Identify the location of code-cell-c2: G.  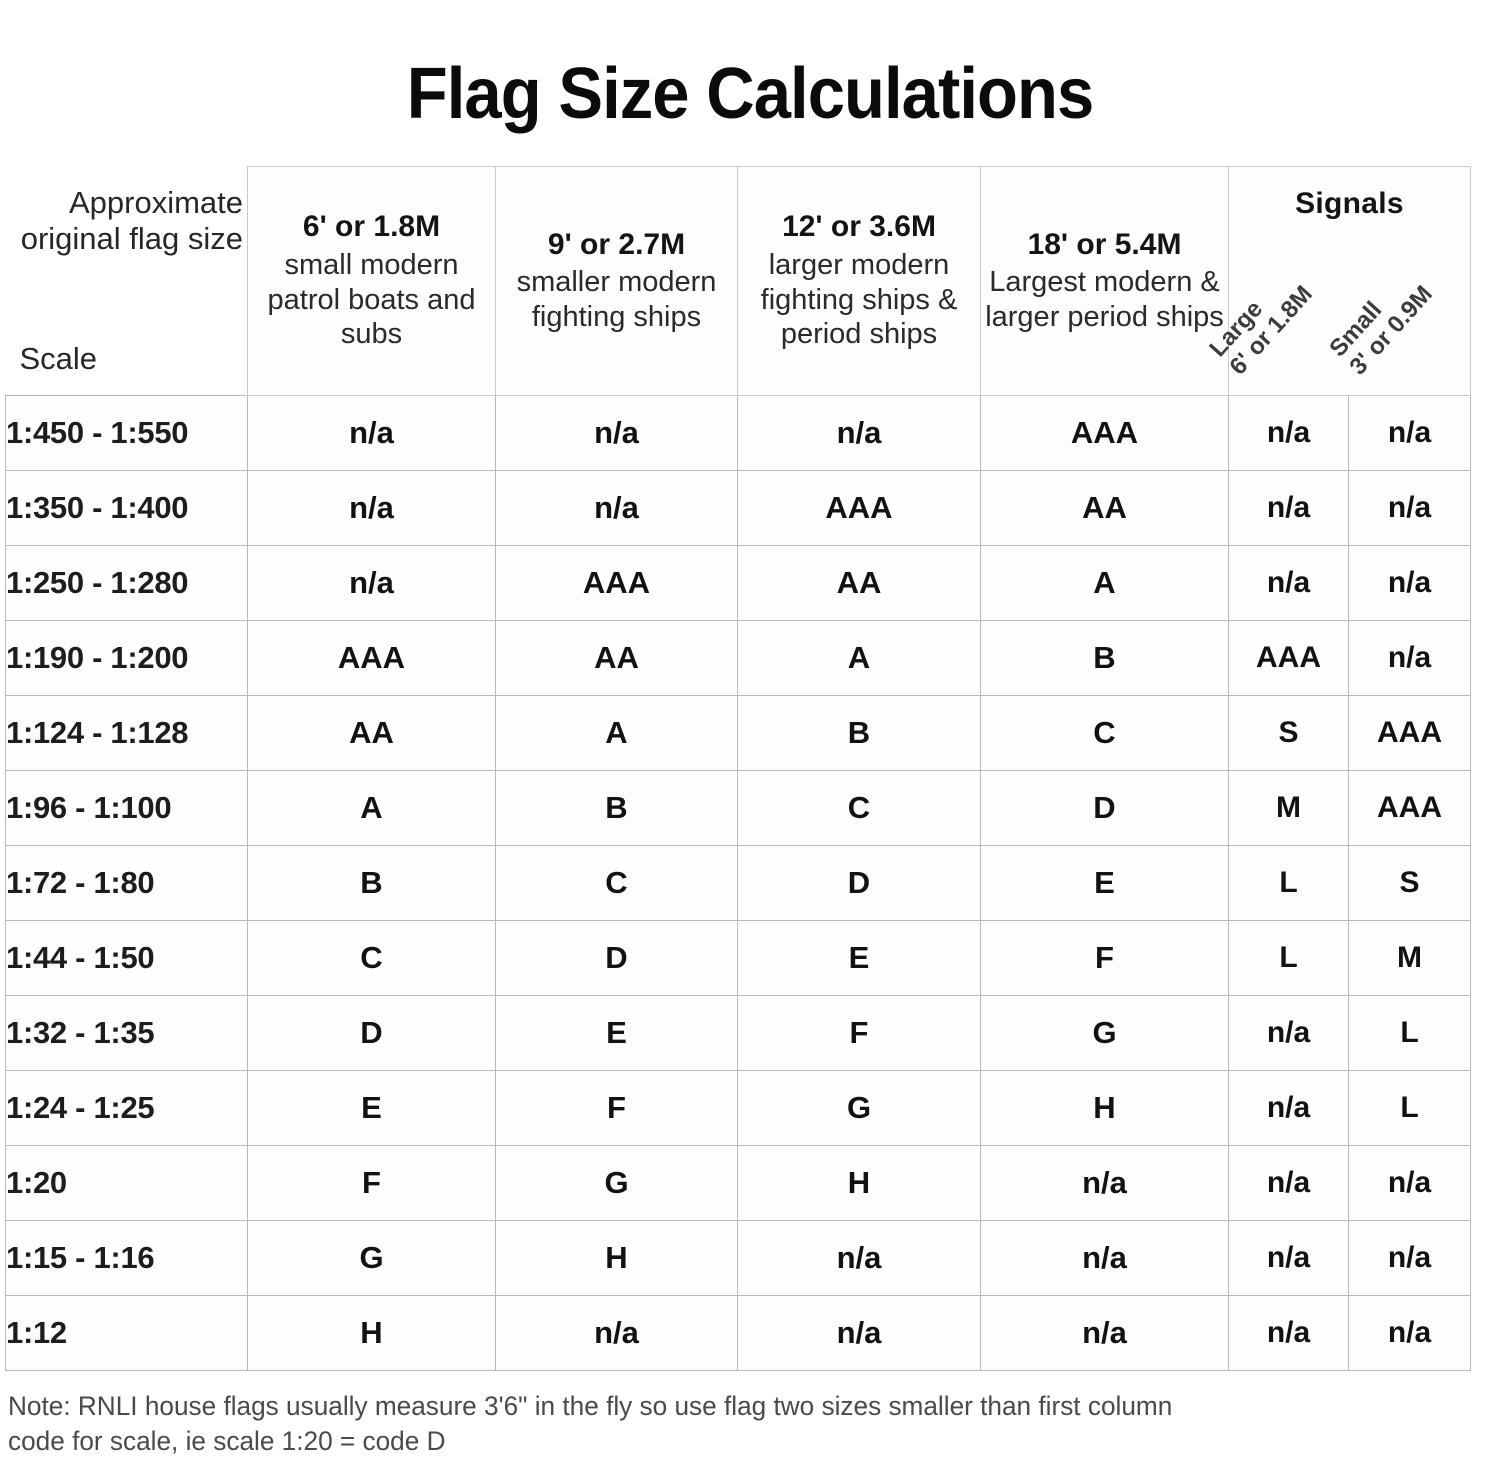
(616, 1182).